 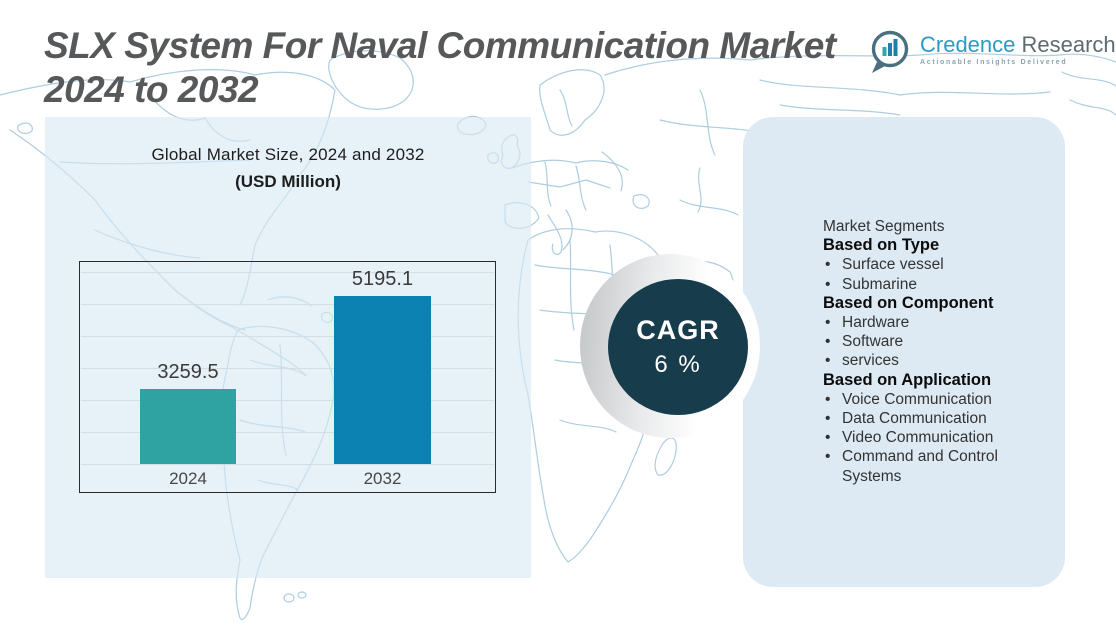 I want to click on segment-list-component: Hardware Software services, so click(x=935, y=342).